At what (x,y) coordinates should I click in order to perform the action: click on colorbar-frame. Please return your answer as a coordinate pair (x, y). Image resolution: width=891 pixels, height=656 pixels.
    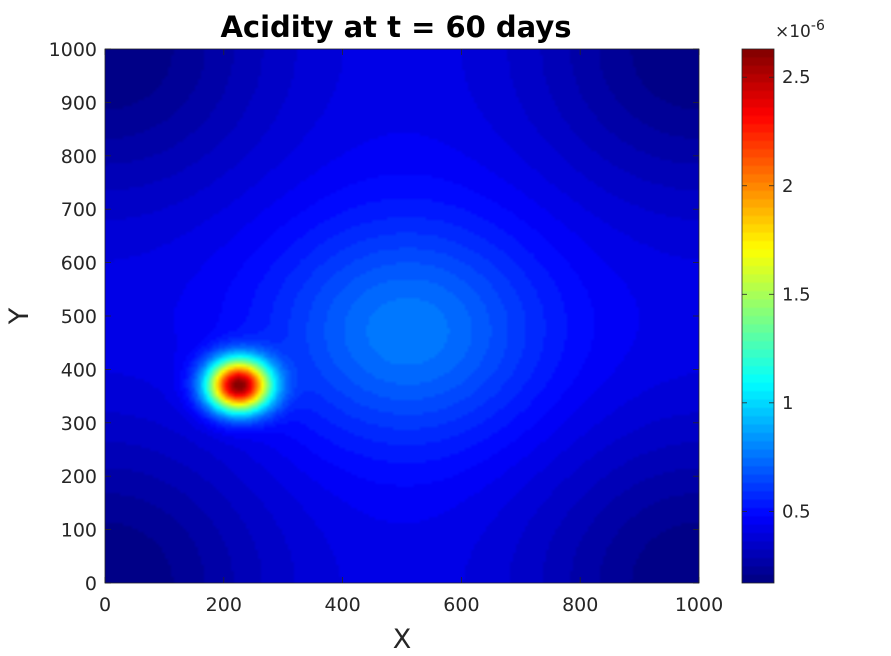
    Looking at the image, I should click on (758, 316).